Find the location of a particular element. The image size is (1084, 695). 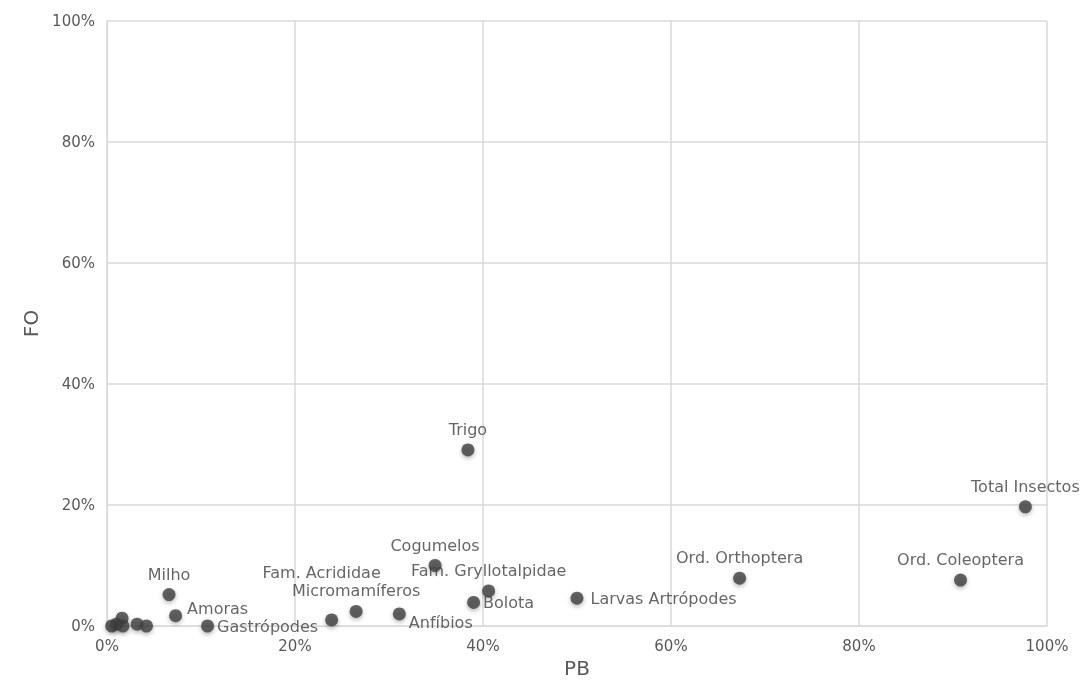

y-tick-label: 0% is located at coordinates (83, 626).